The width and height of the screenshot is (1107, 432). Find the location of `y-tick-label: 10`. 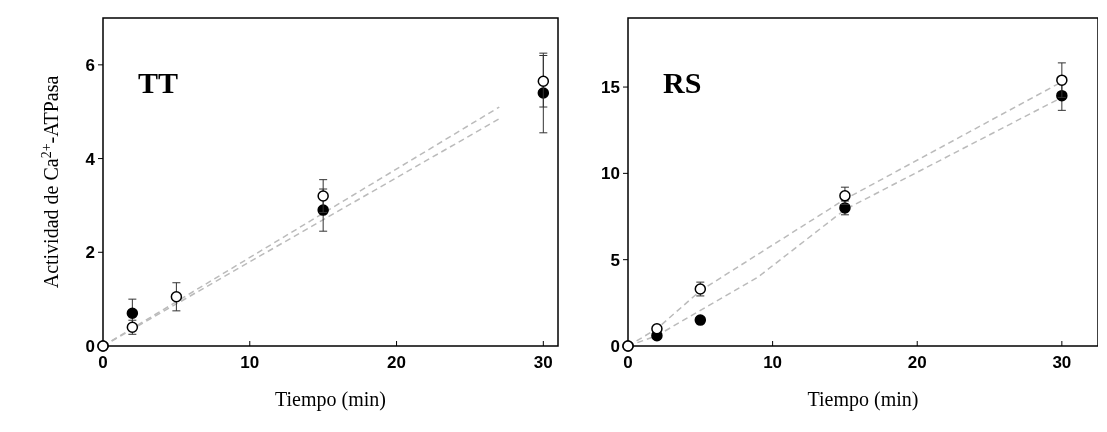

y-tick-label: 10 is located at coordinates (610, 174).